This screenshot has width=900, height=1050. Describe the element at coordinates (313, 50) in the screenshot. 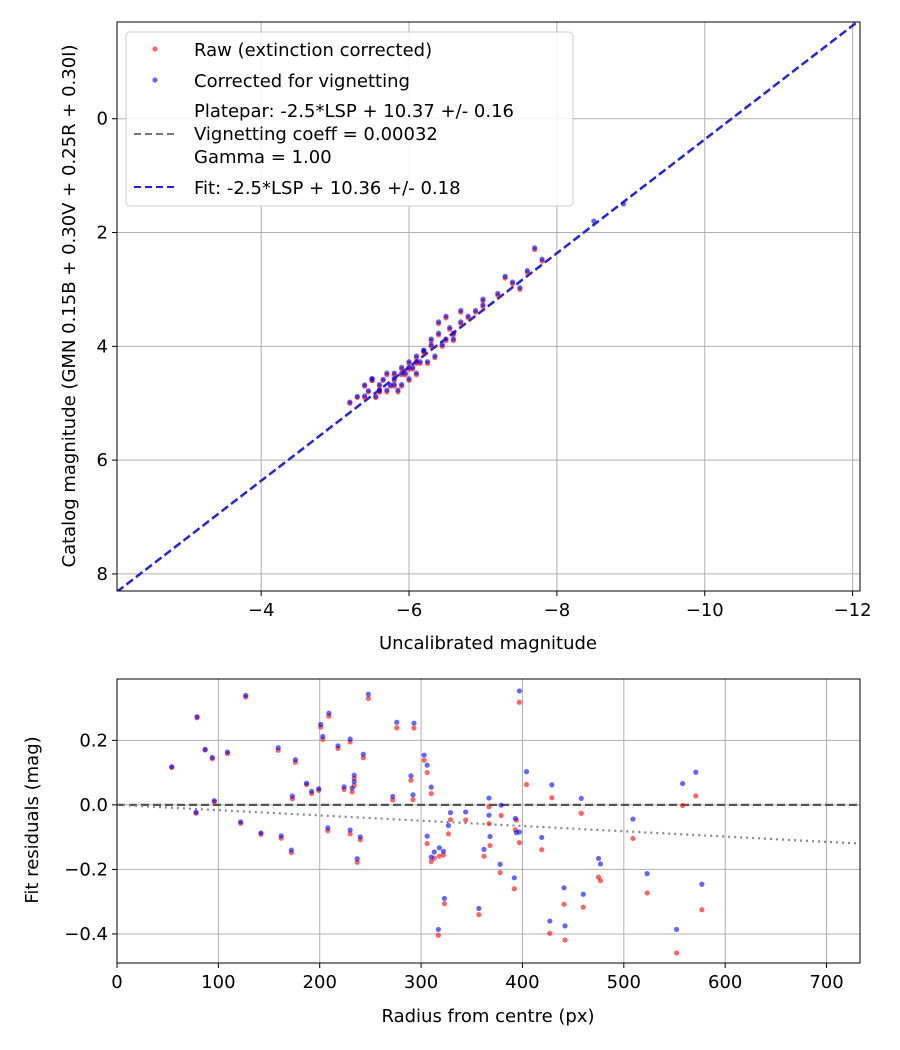

I see `legend-raw-label: Raw (extinction corrected)` at that location.